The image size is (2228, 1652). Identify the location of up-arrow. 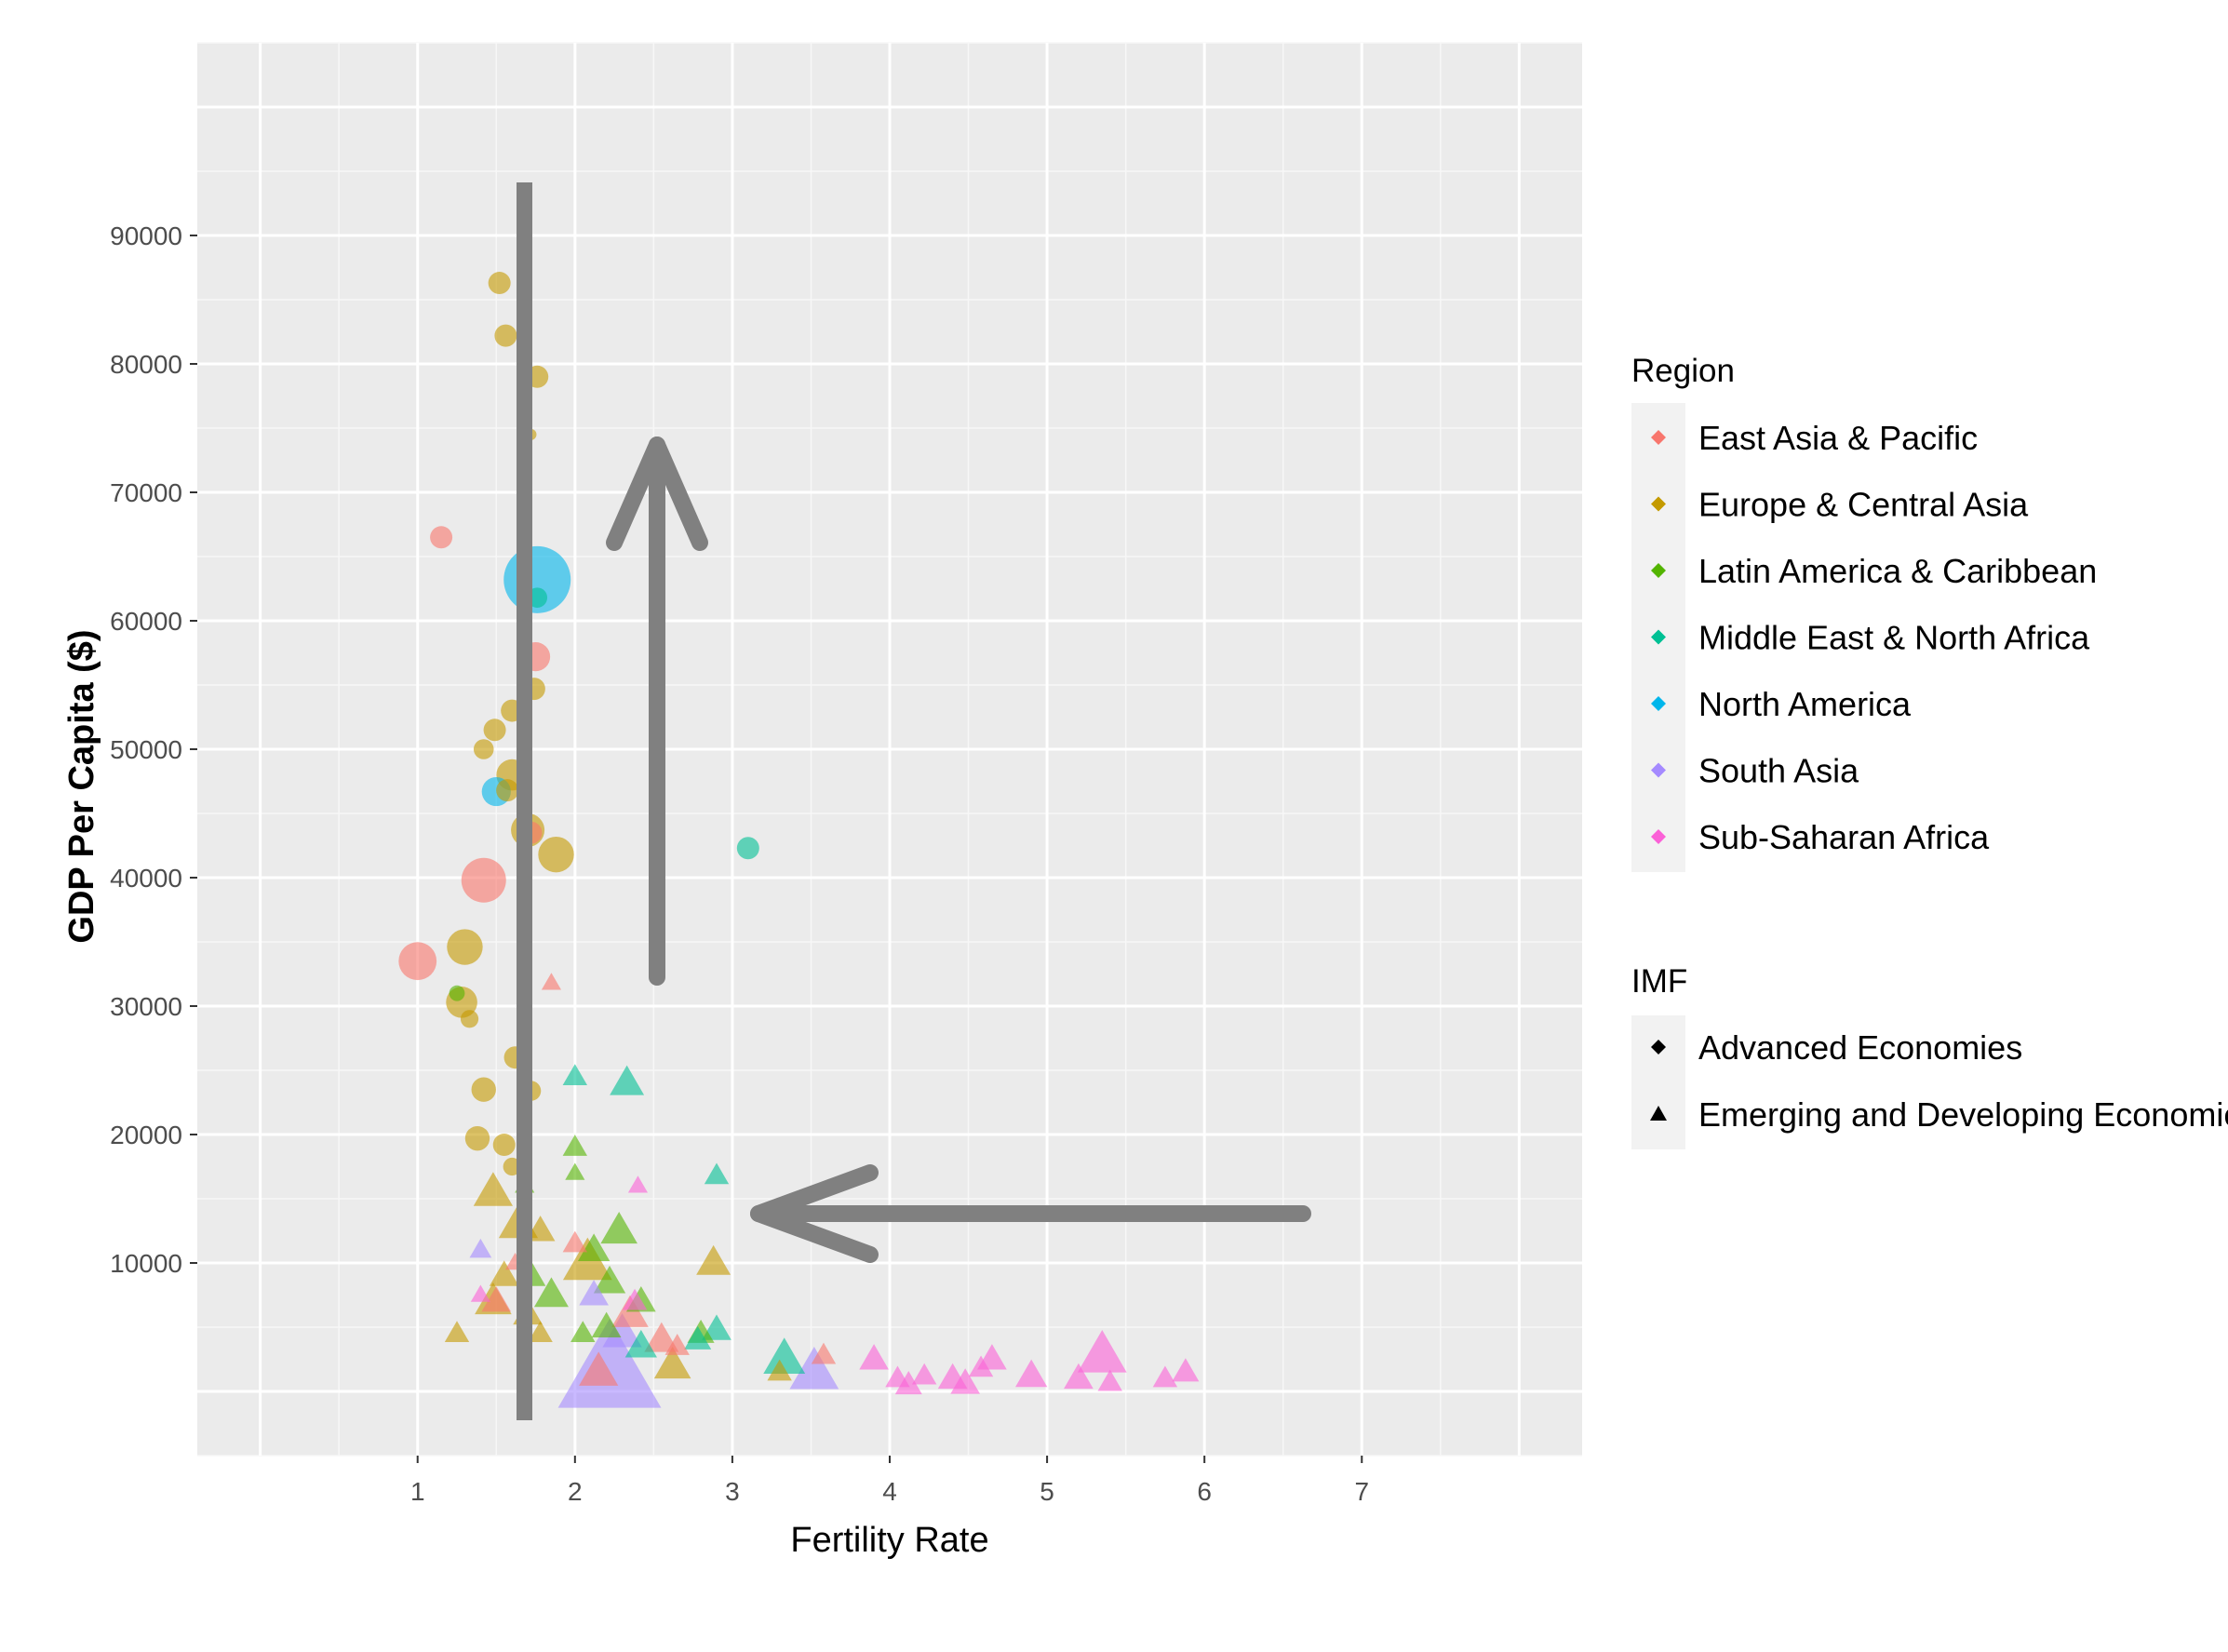
(657, 711).